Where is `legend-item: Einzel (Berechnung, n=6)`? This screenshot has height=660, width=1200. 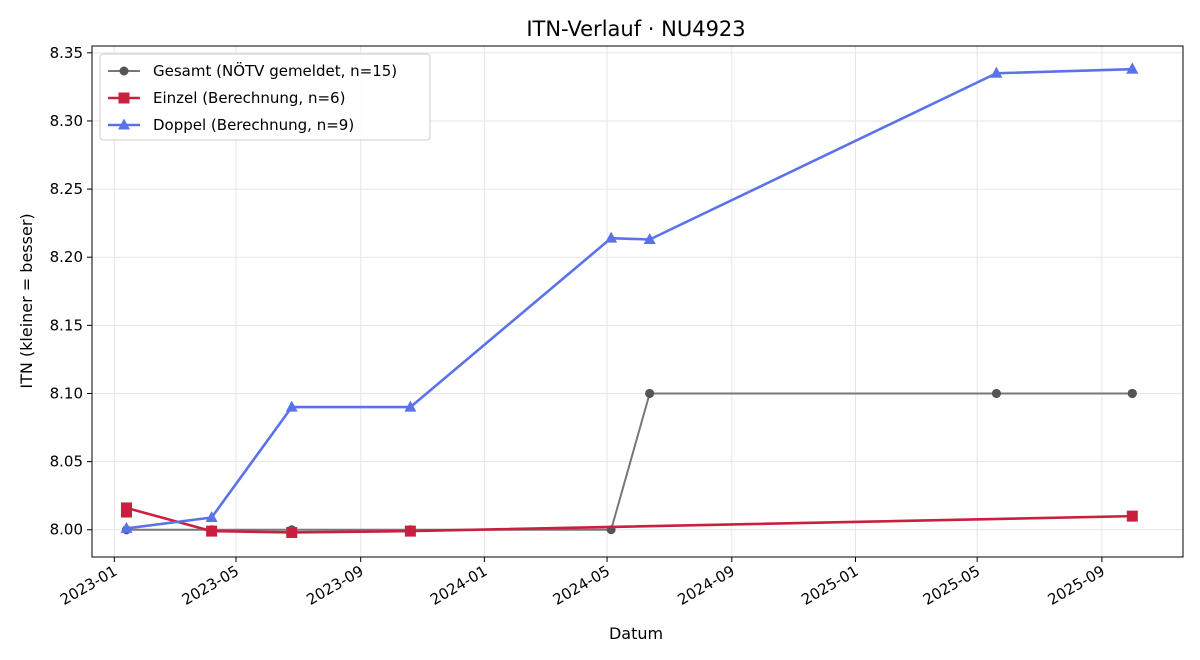 legend-item: Einzel (Berechnung, n=6) is located at coordinates (226, 98).